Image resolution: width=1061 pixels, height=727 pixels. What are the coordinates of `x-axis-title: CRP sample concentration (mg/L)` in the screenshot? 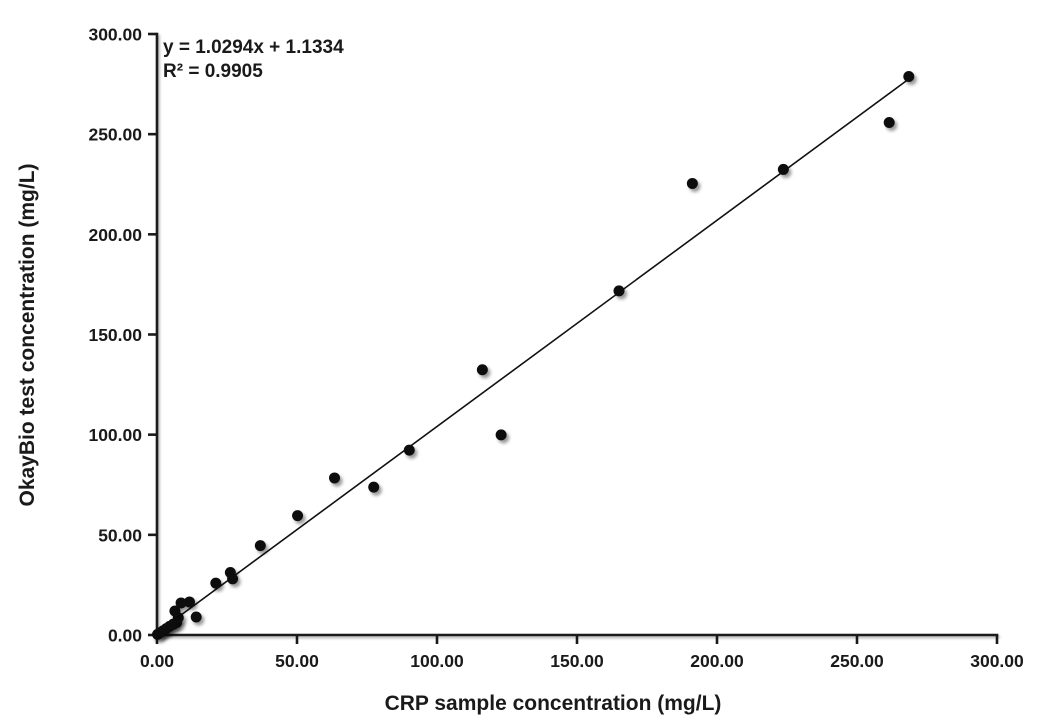 It's located at (553, 703).